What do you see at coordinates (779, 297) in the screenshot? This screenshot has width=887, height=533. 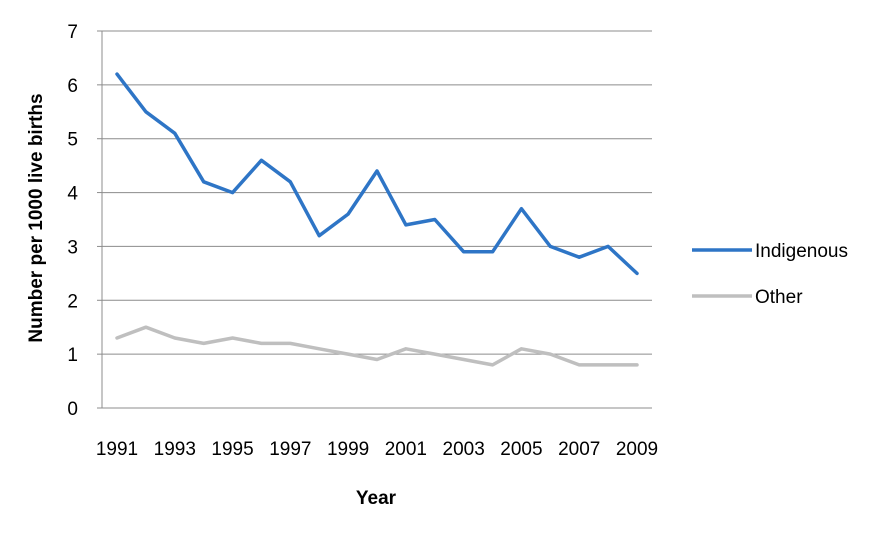 I see `legend-label-other: Other` at bounding box center [779, 297].